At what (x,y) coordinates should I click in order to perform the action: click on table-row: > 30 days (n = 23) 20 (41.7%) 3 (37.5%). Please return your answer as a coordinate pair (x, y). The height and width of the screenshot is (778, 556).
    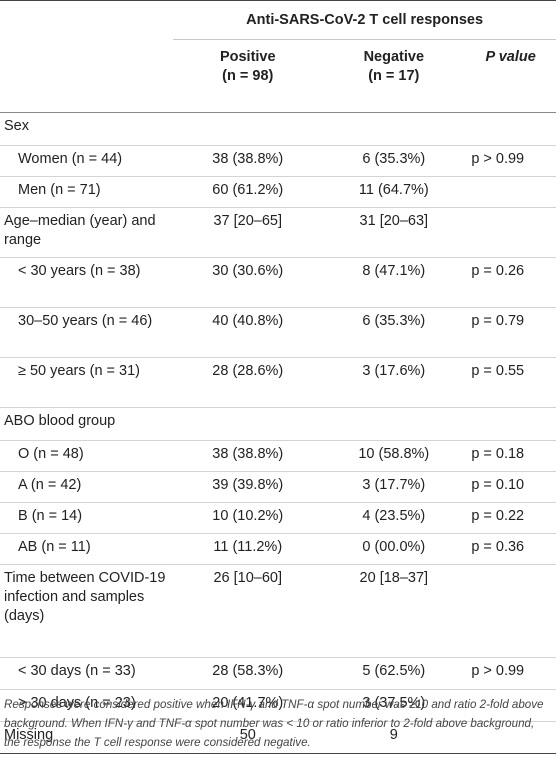
    Looking at the image, I should click on (278, 705).